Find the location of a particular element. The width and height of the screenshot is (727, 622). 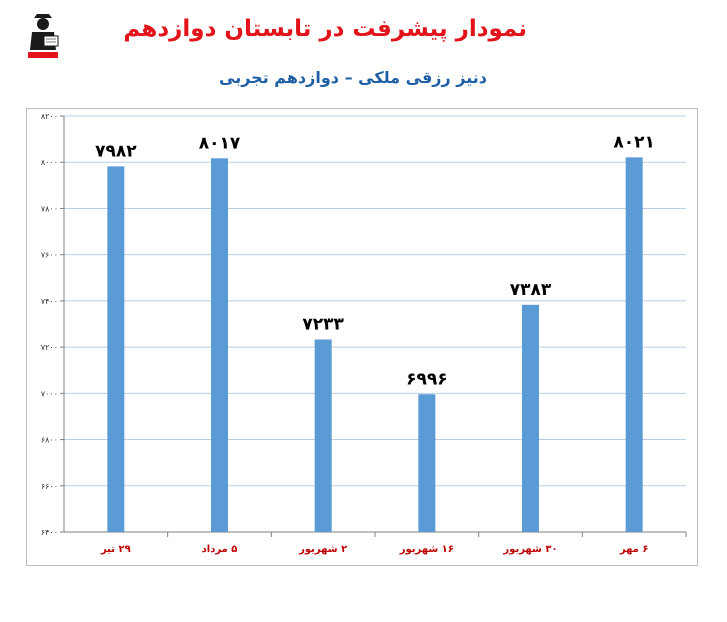

category-label: ۲ شهریور is located at coordinates (322, 549).